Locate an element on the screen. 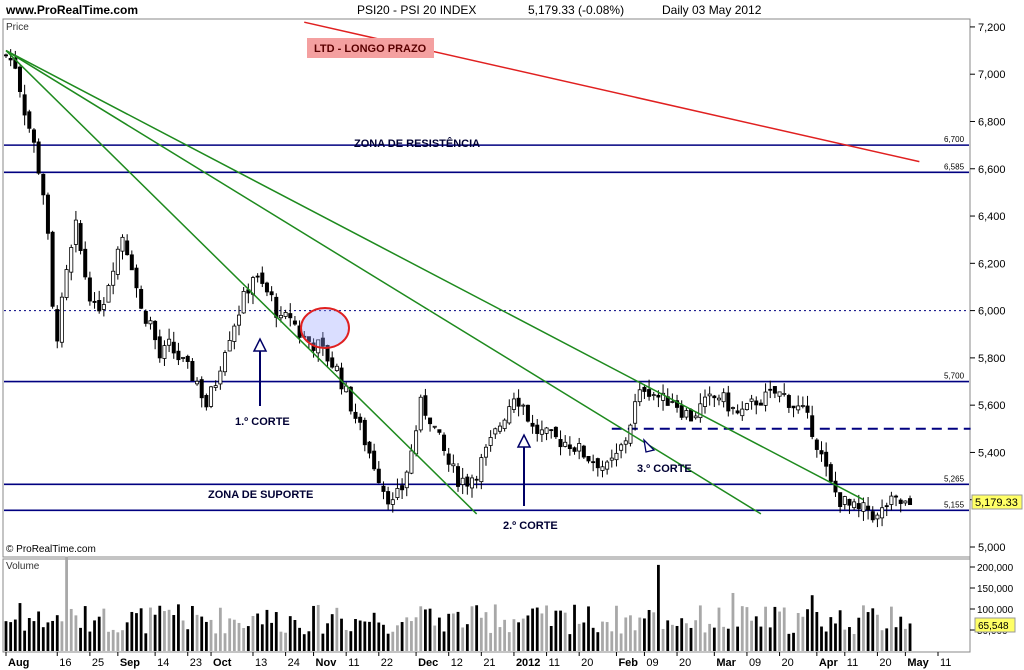  time-tick-label: 09 is located at coordinates (755, 663).